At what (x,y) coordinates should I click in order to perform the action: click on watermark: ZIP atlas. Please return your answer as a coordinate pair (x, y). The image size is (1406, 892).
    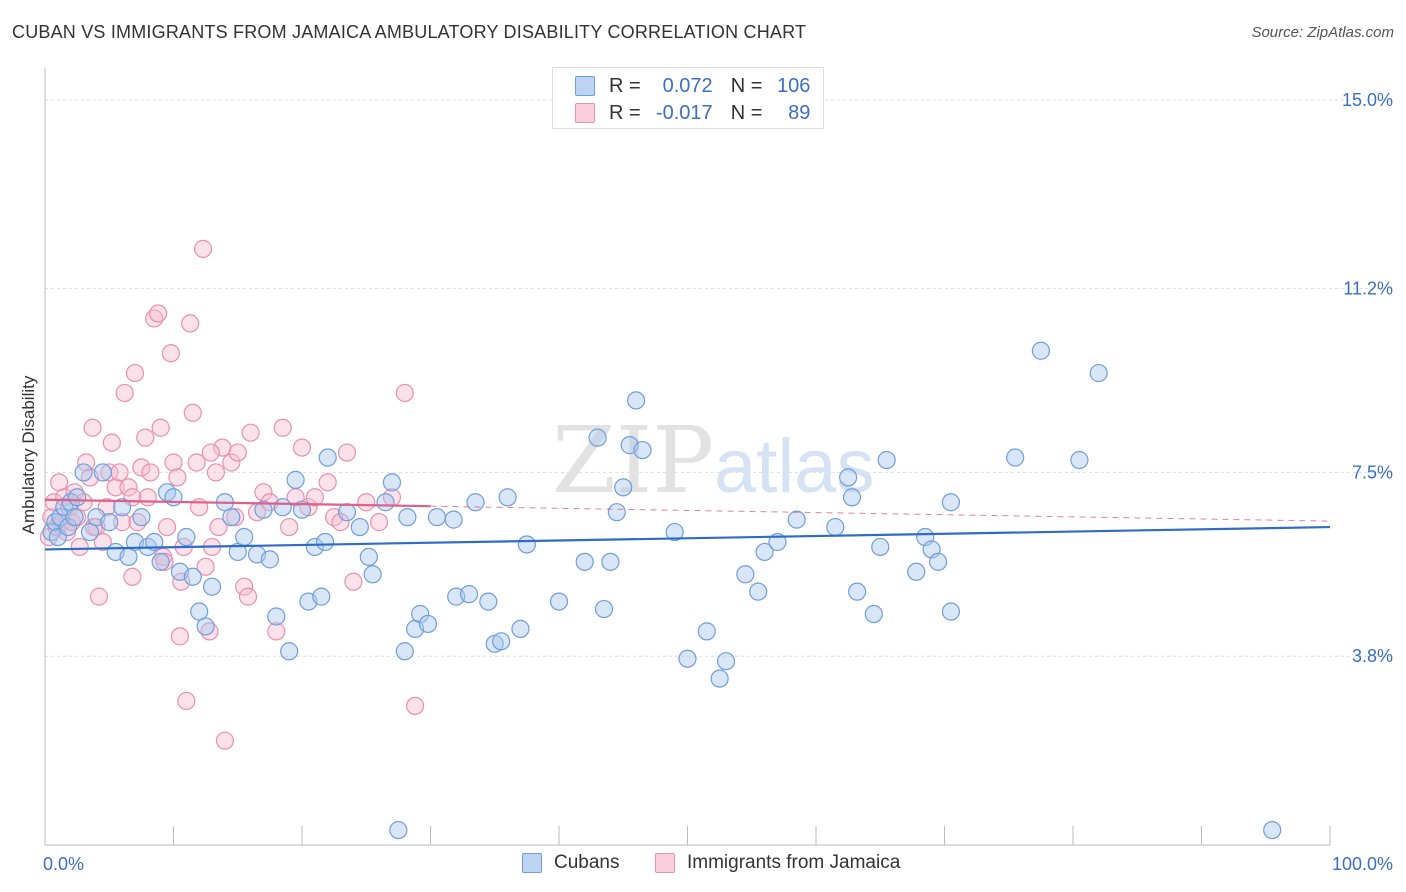
    Looking at the image, I should click on (713, 460).